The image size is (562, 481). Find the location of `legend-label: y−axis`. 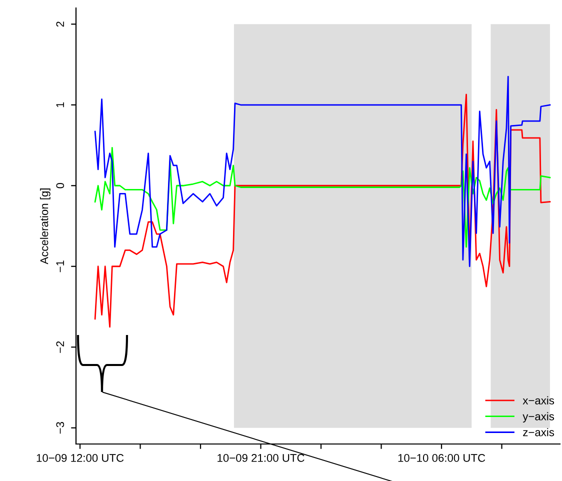

legend-label: y−axis is located at coordinates (538, 417).